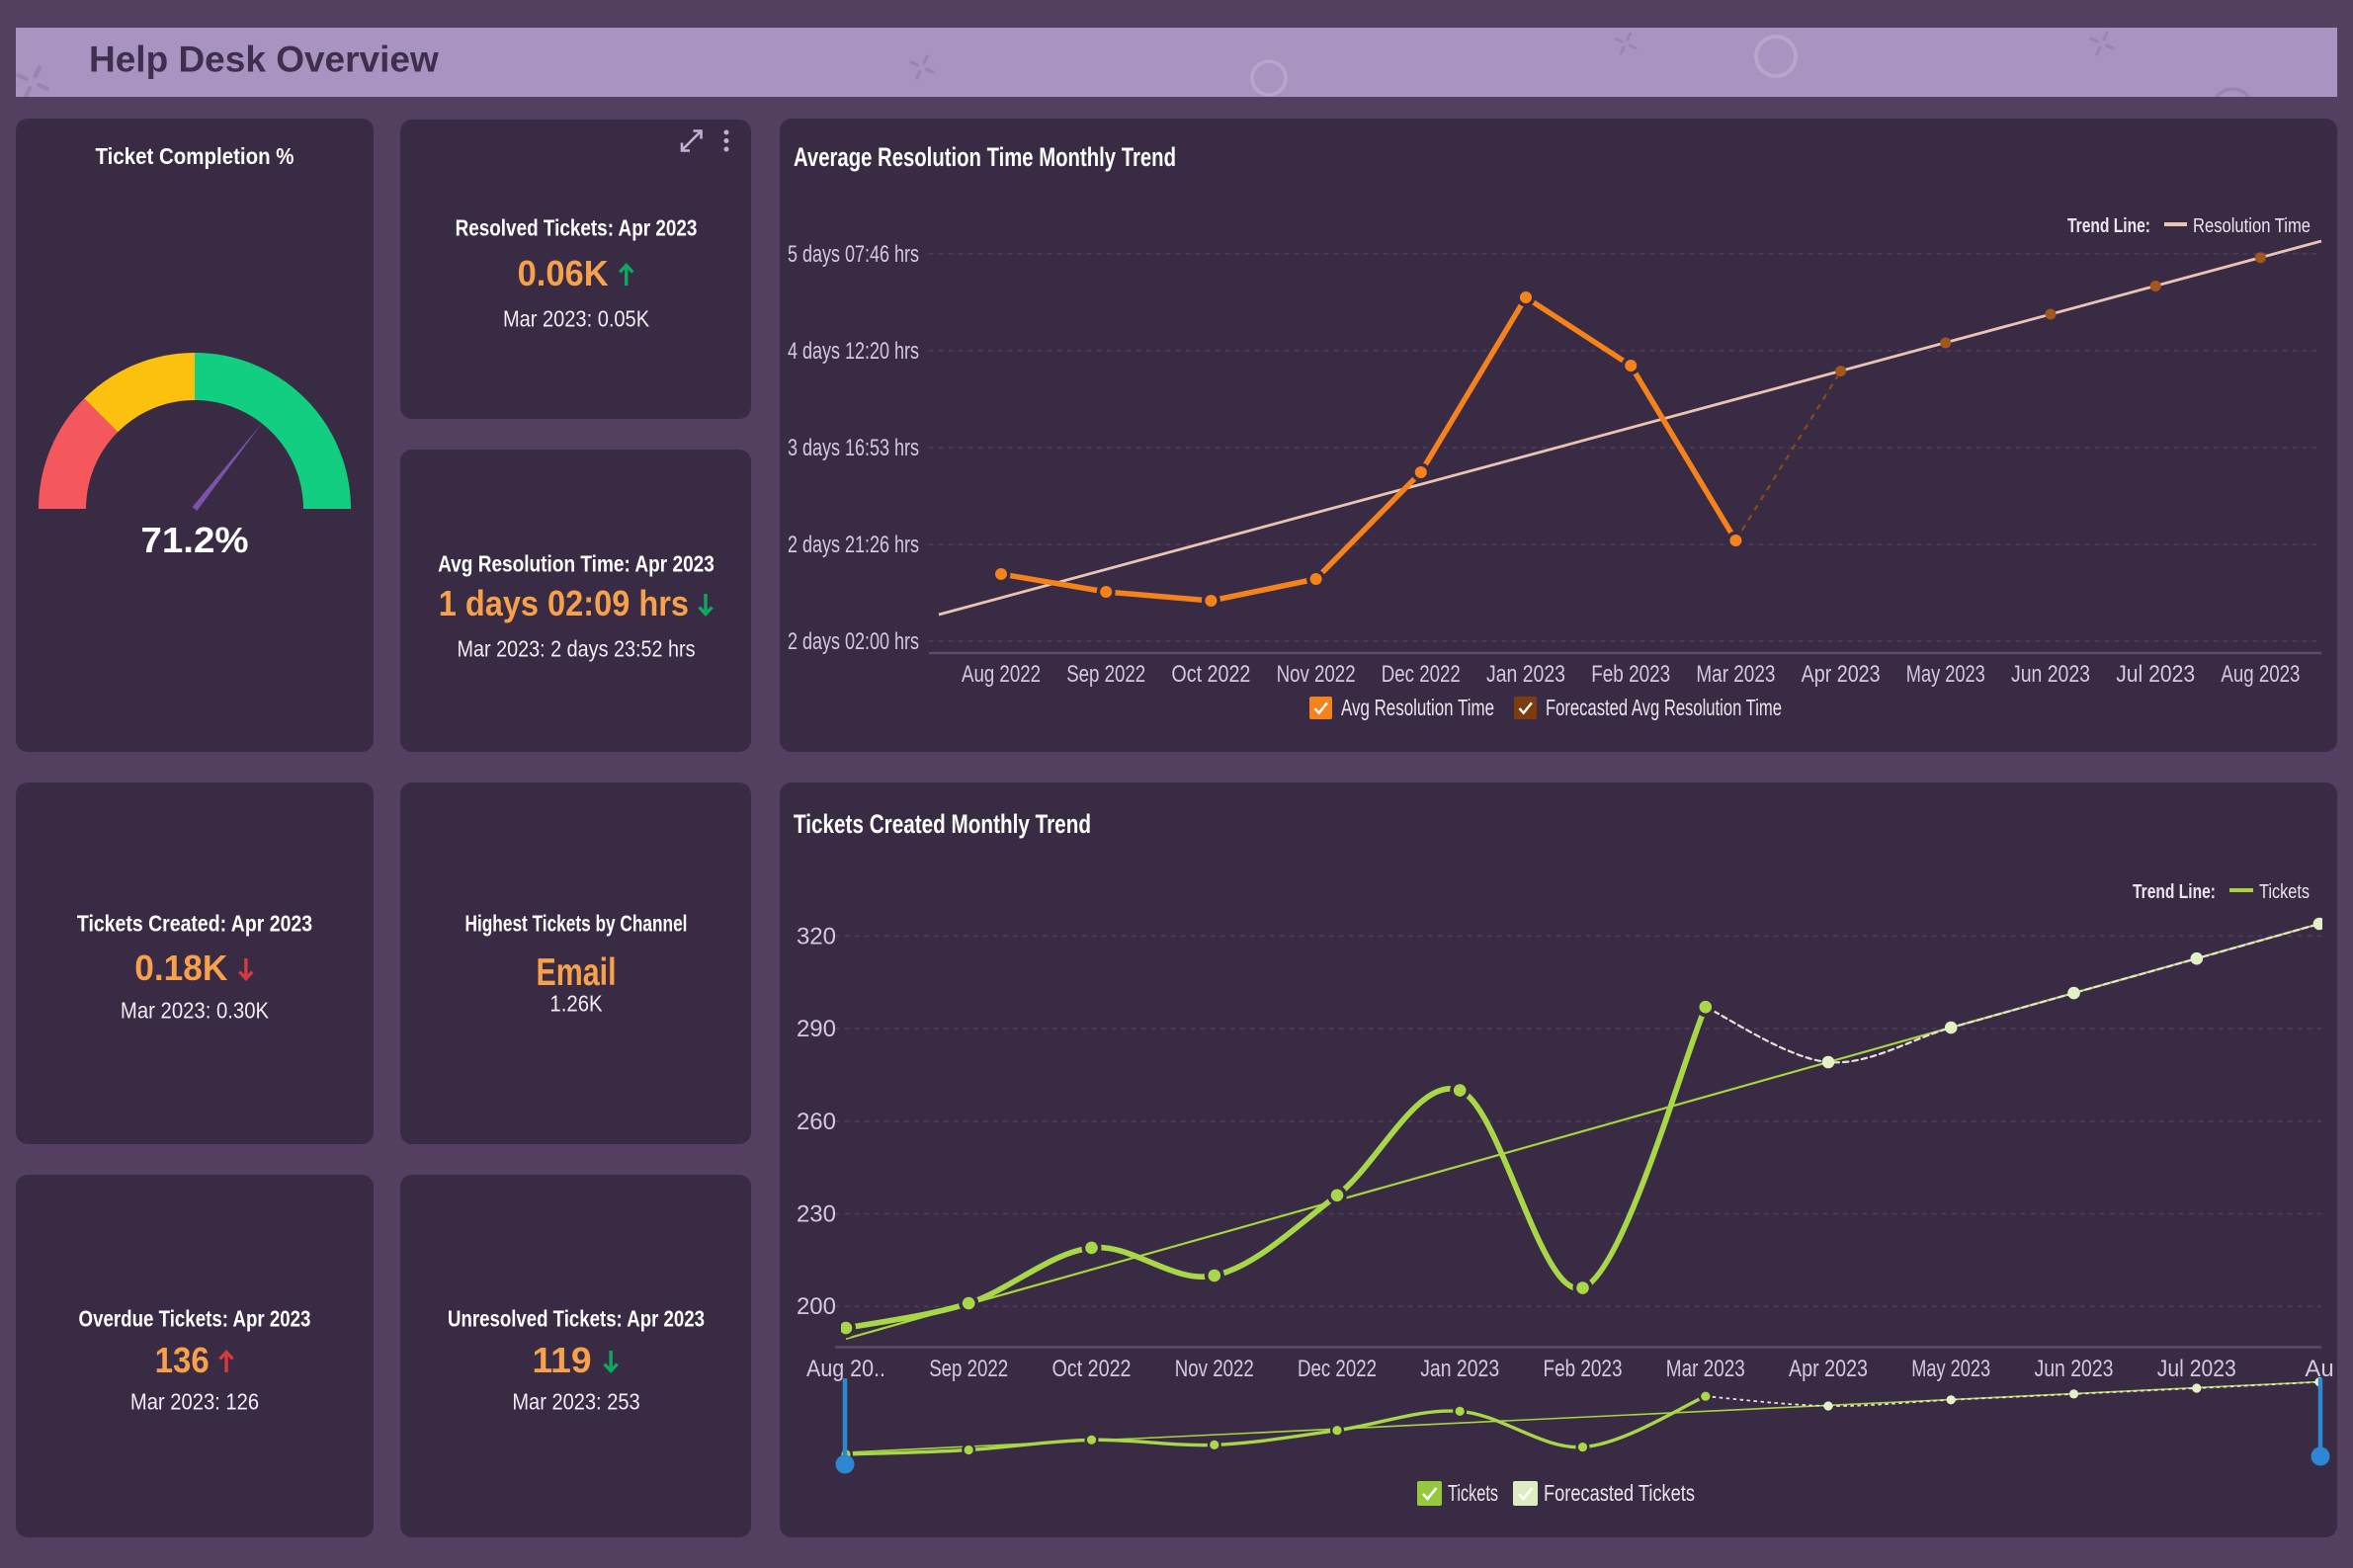 This screenshot has width=2353, height=1568. What do you see at coordinates (853, 545) in the screenshot?
I see `svg-text: 2 days 21:26 hrs` at bounding box center [853, 545].